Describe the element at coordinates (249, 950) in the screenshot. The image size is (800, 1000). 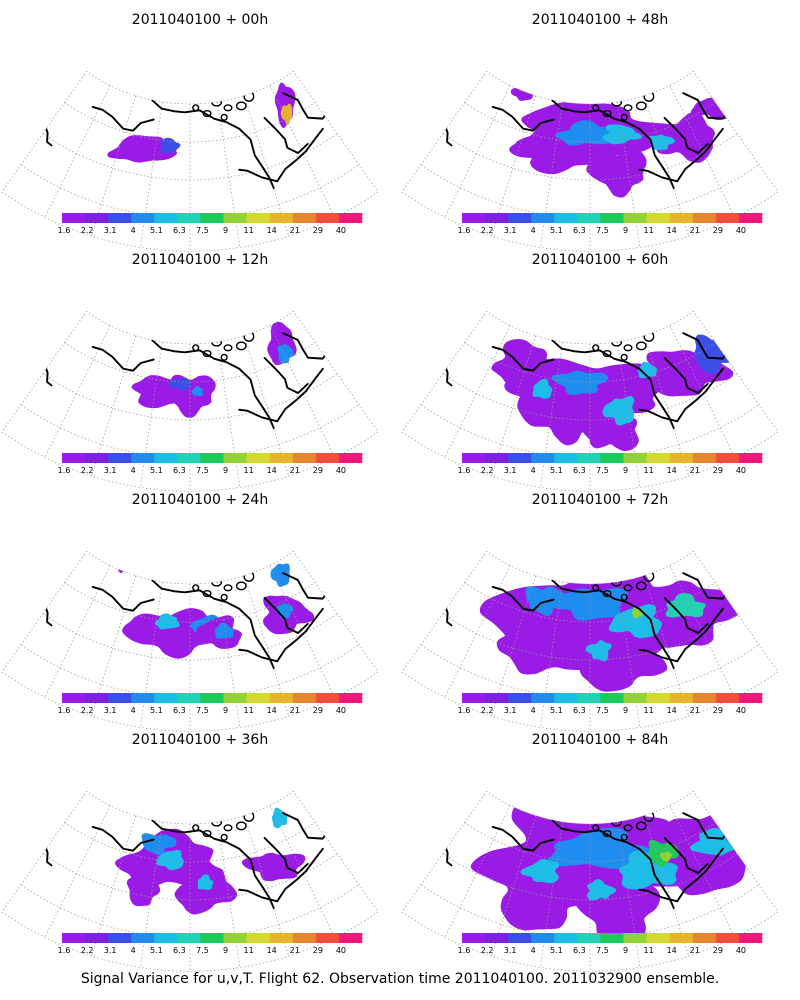
I see `colorbar-label: 11` at that location.